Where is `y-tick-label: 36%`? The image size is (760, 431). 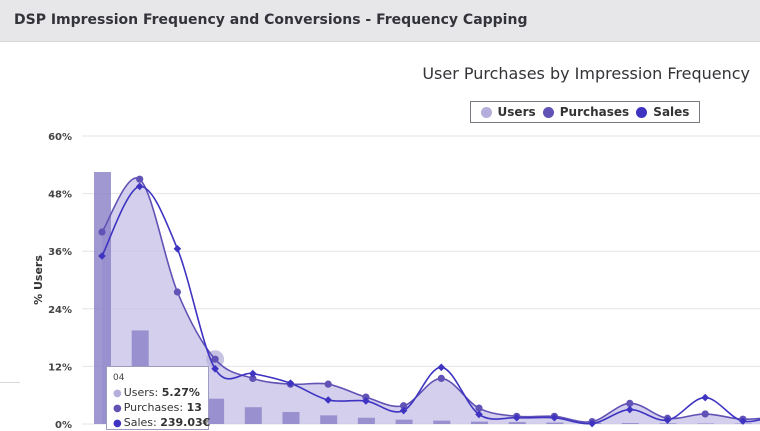 y-tick-label: 36% is located at coordinates (60, 252).